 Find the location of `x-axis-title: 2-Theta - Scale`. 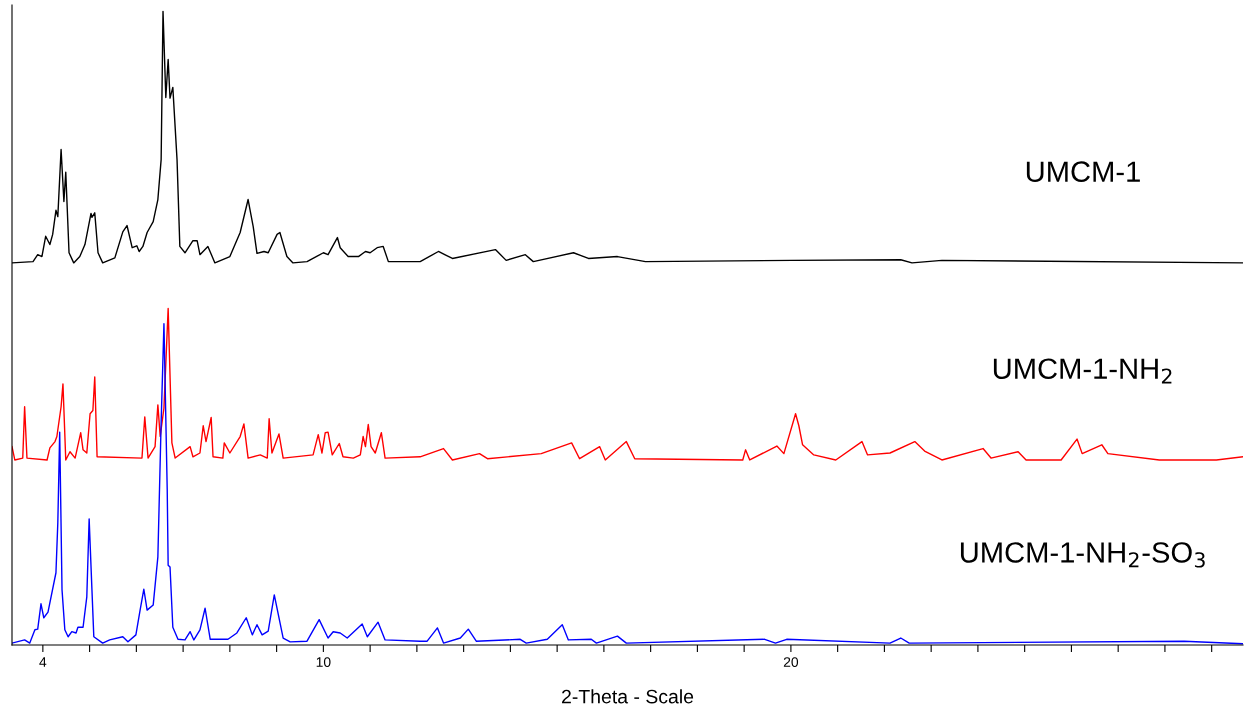

x-axis-title: 2-Theta - Scale is located at coordinates (628, 696).